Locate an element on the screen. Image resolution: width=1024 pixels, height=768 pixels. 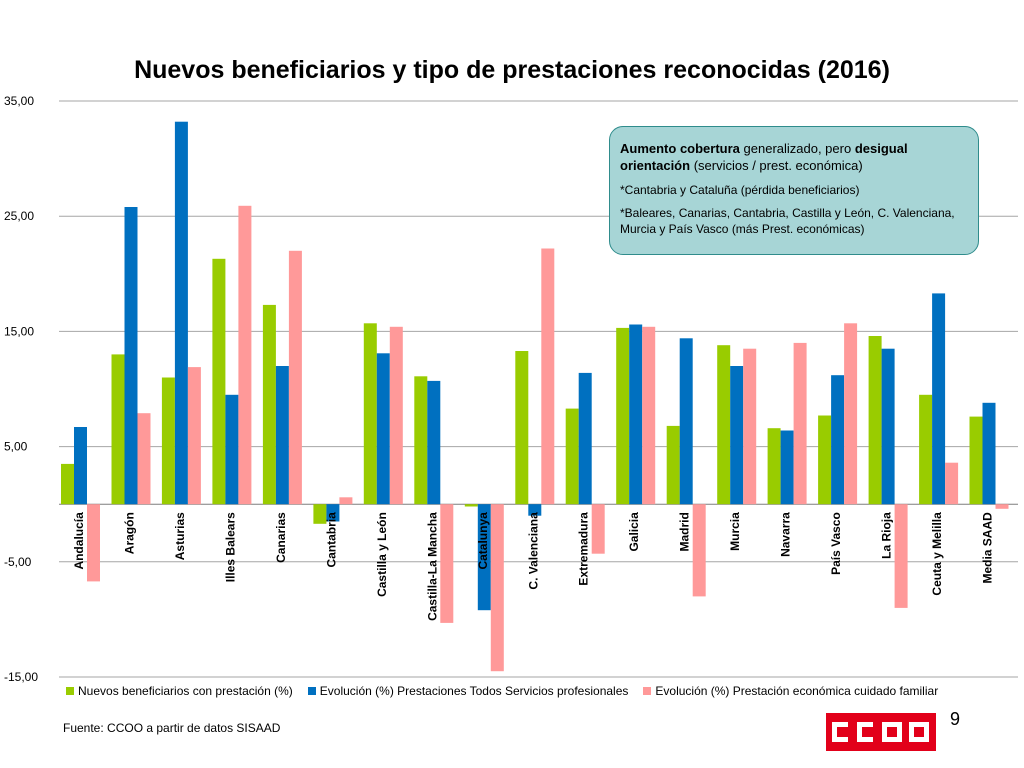
y-tick-label: 35,00 is located at coordinates (19, 101).